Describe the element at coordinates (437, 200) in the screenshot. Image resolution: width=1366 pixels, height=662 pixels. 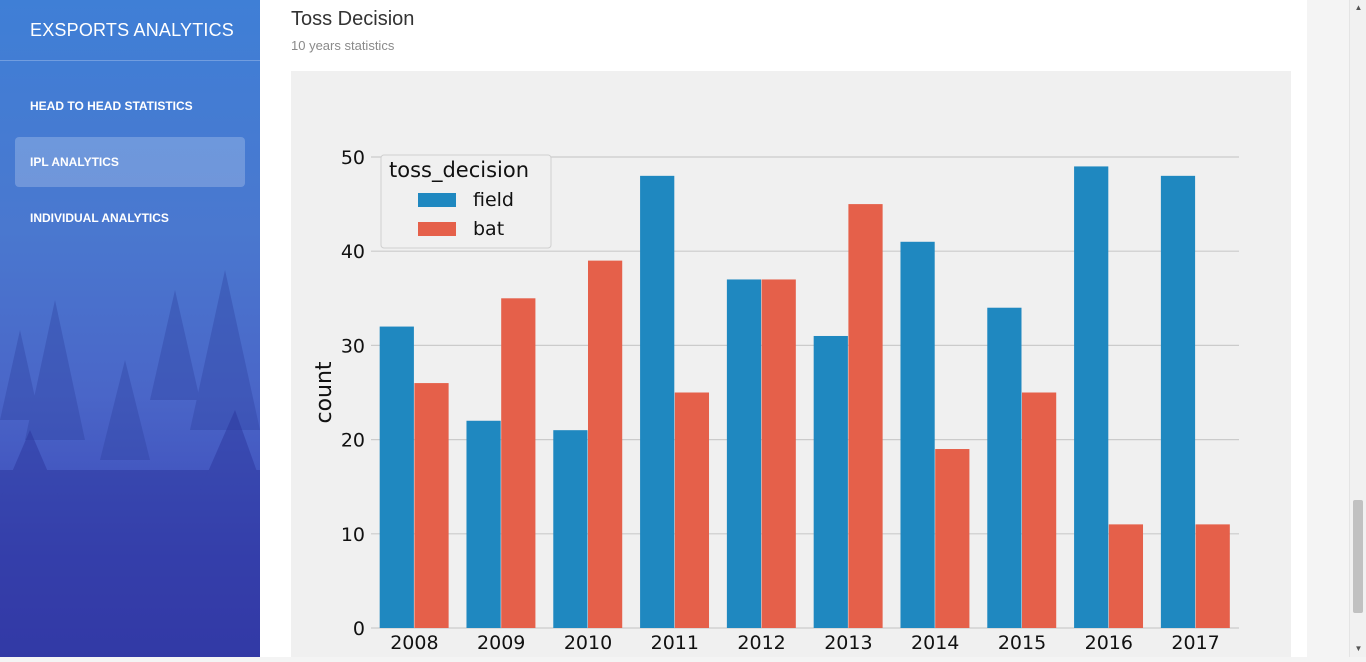
I see `legend-swatch-field` at that location.